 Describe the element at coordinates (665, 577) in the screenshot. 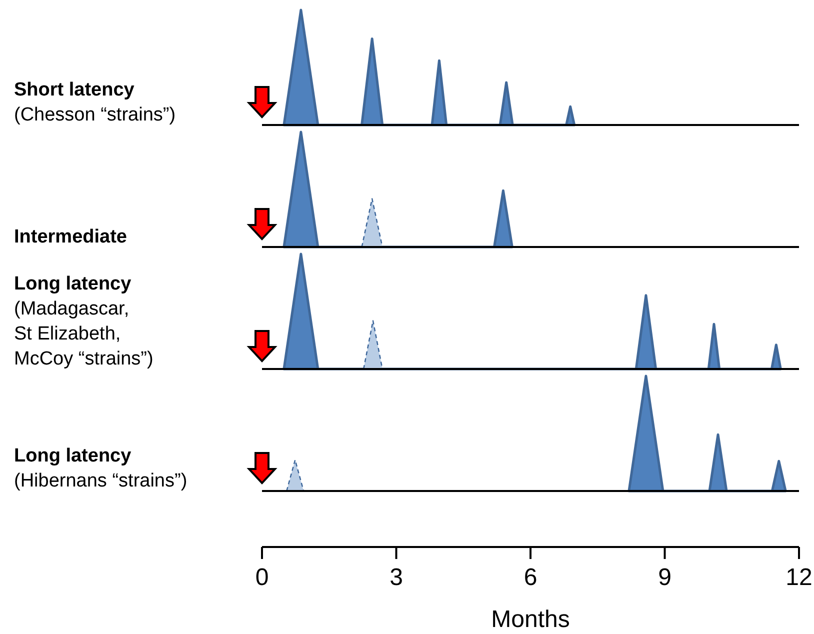

I see `x-tick-label: 9` at that location.